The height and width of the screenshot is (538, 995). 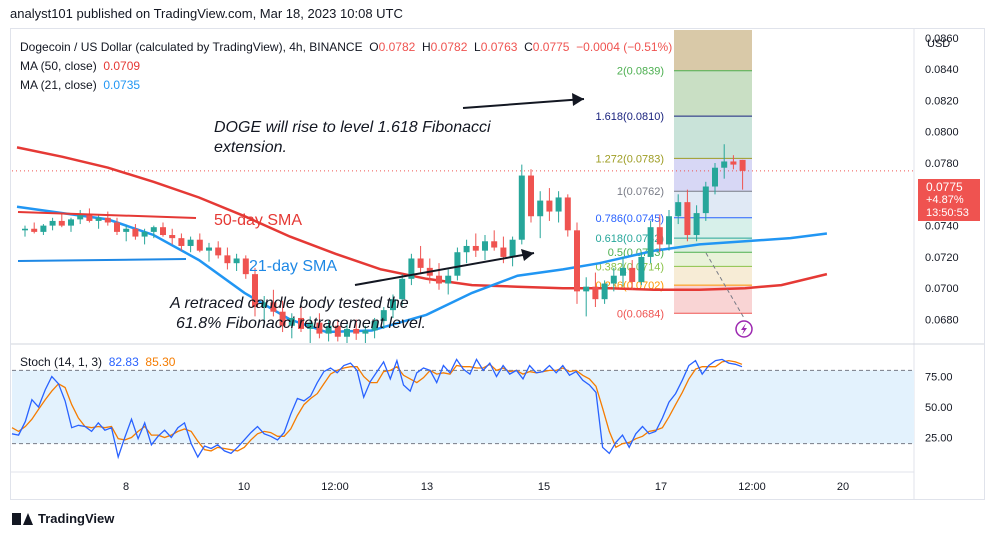 I want to click on fib-level-label: 1.272(0.0783), so click(x=630, y=159).